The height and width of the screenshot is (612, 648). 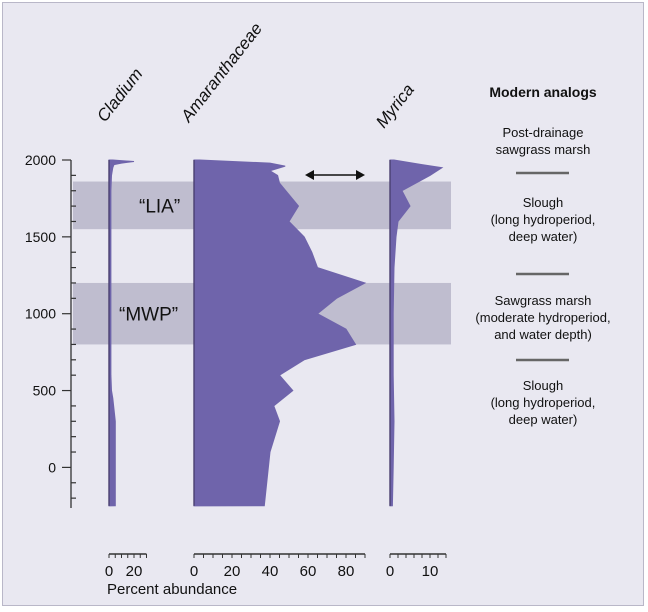 I want to click on y-tick-label: 1500, so click(x=40, y=237).